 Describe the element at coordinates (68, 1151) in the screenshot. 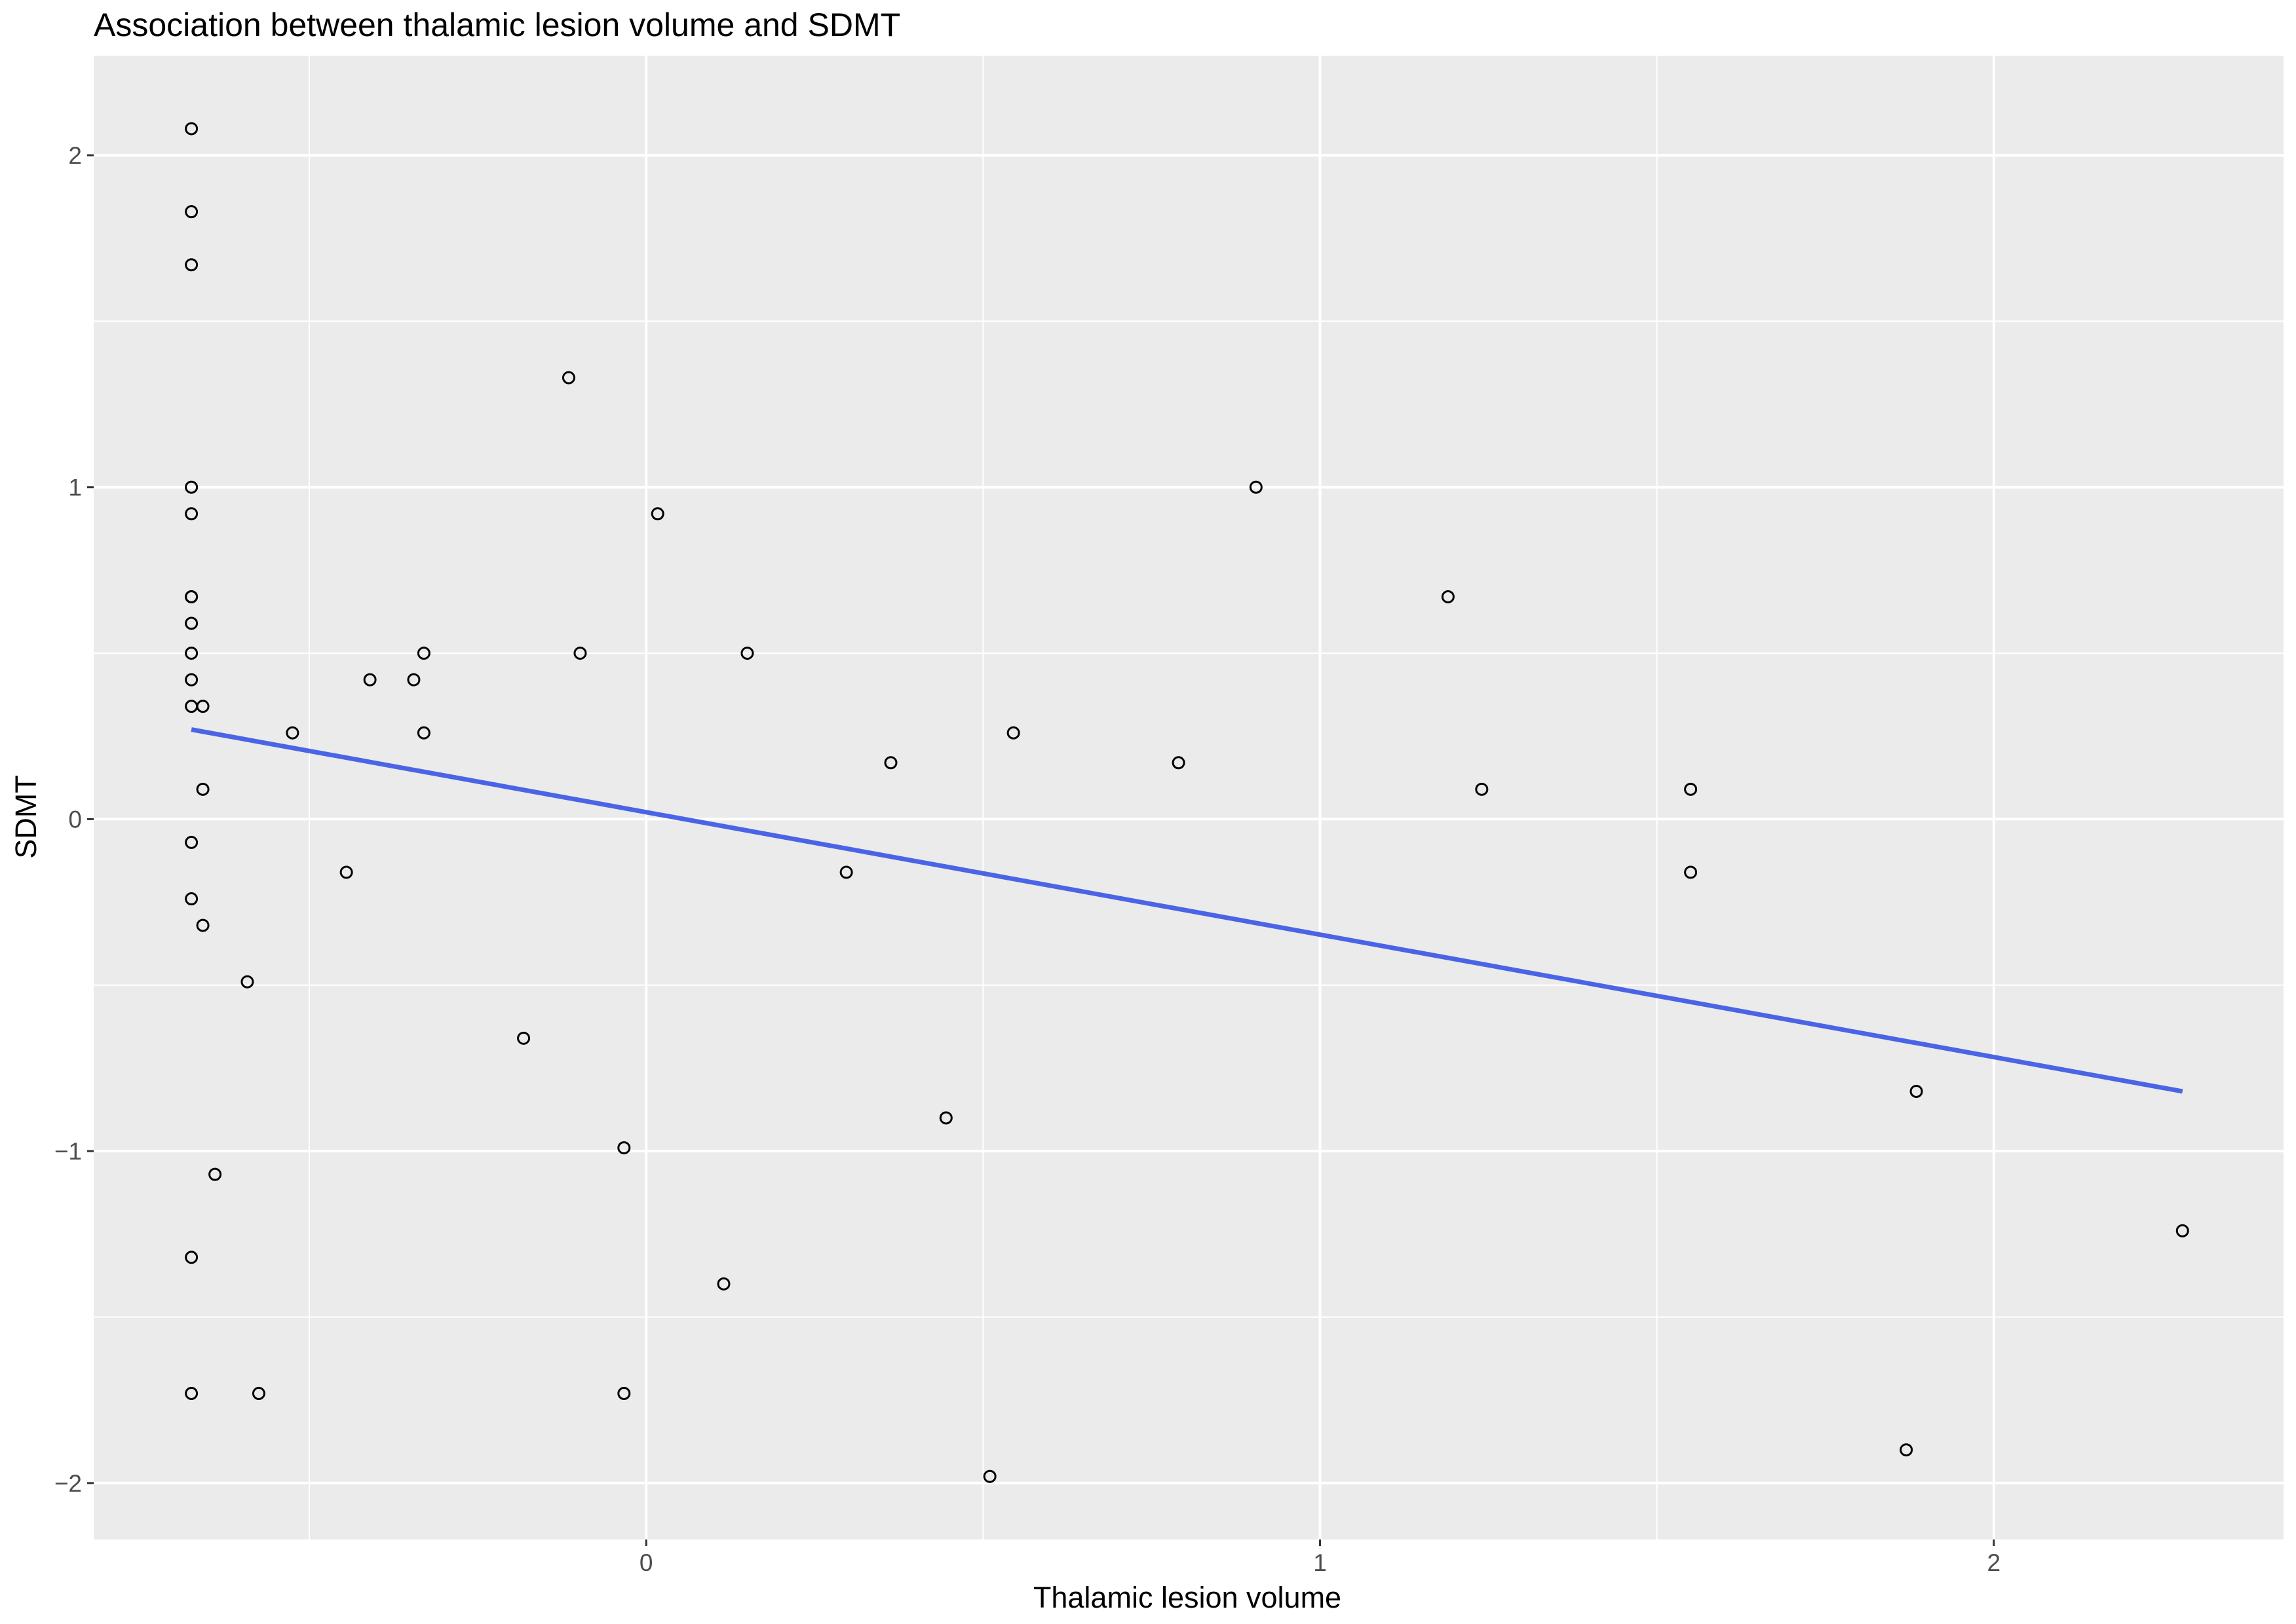

I see `y-tick-label: −1` at that location.